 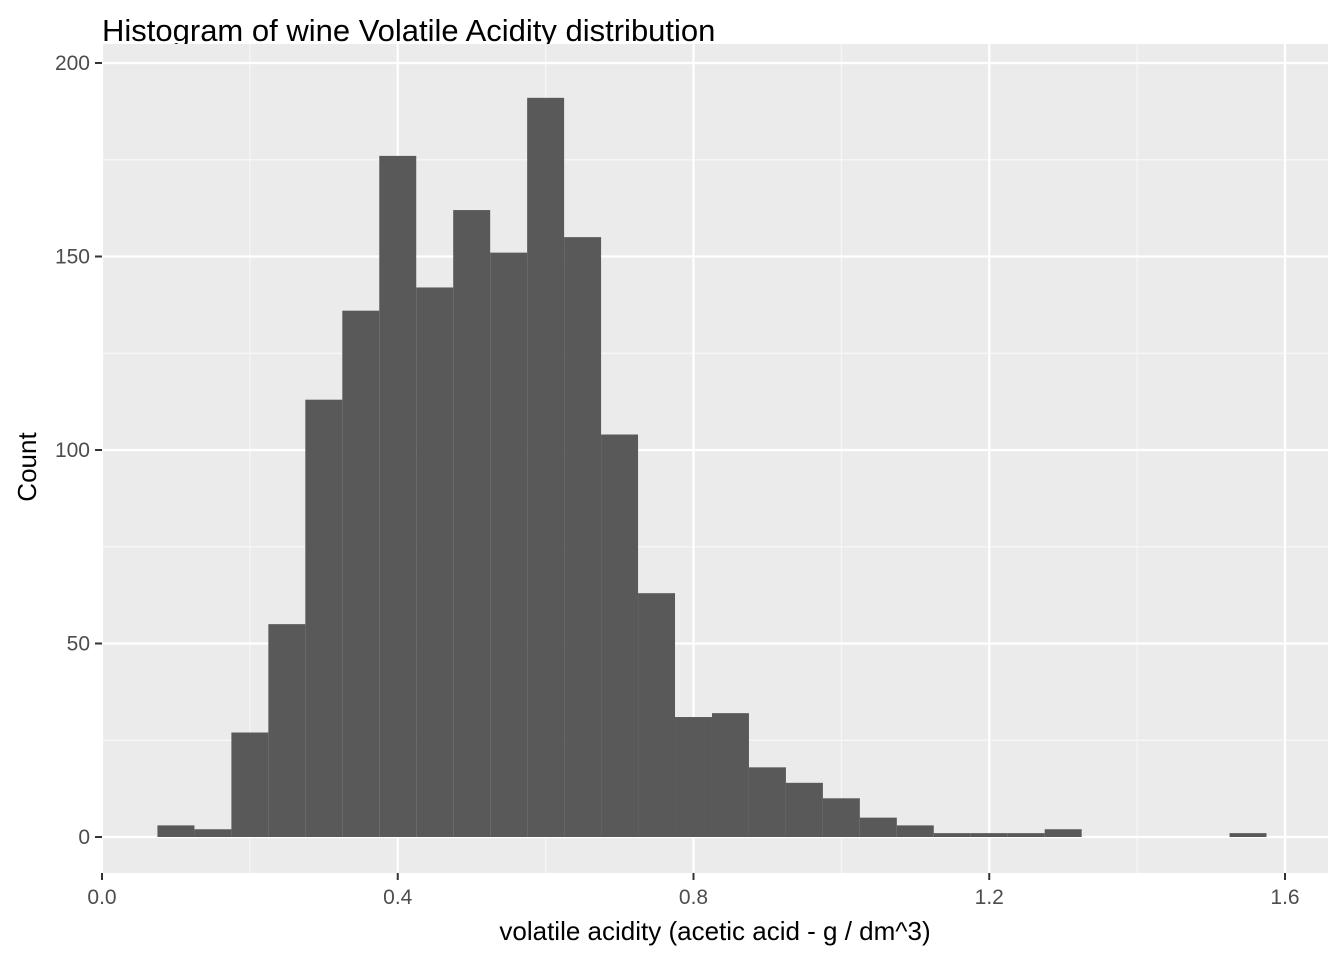 I want to click on x-tick-label: 0.4, so click(x=398, y=897).